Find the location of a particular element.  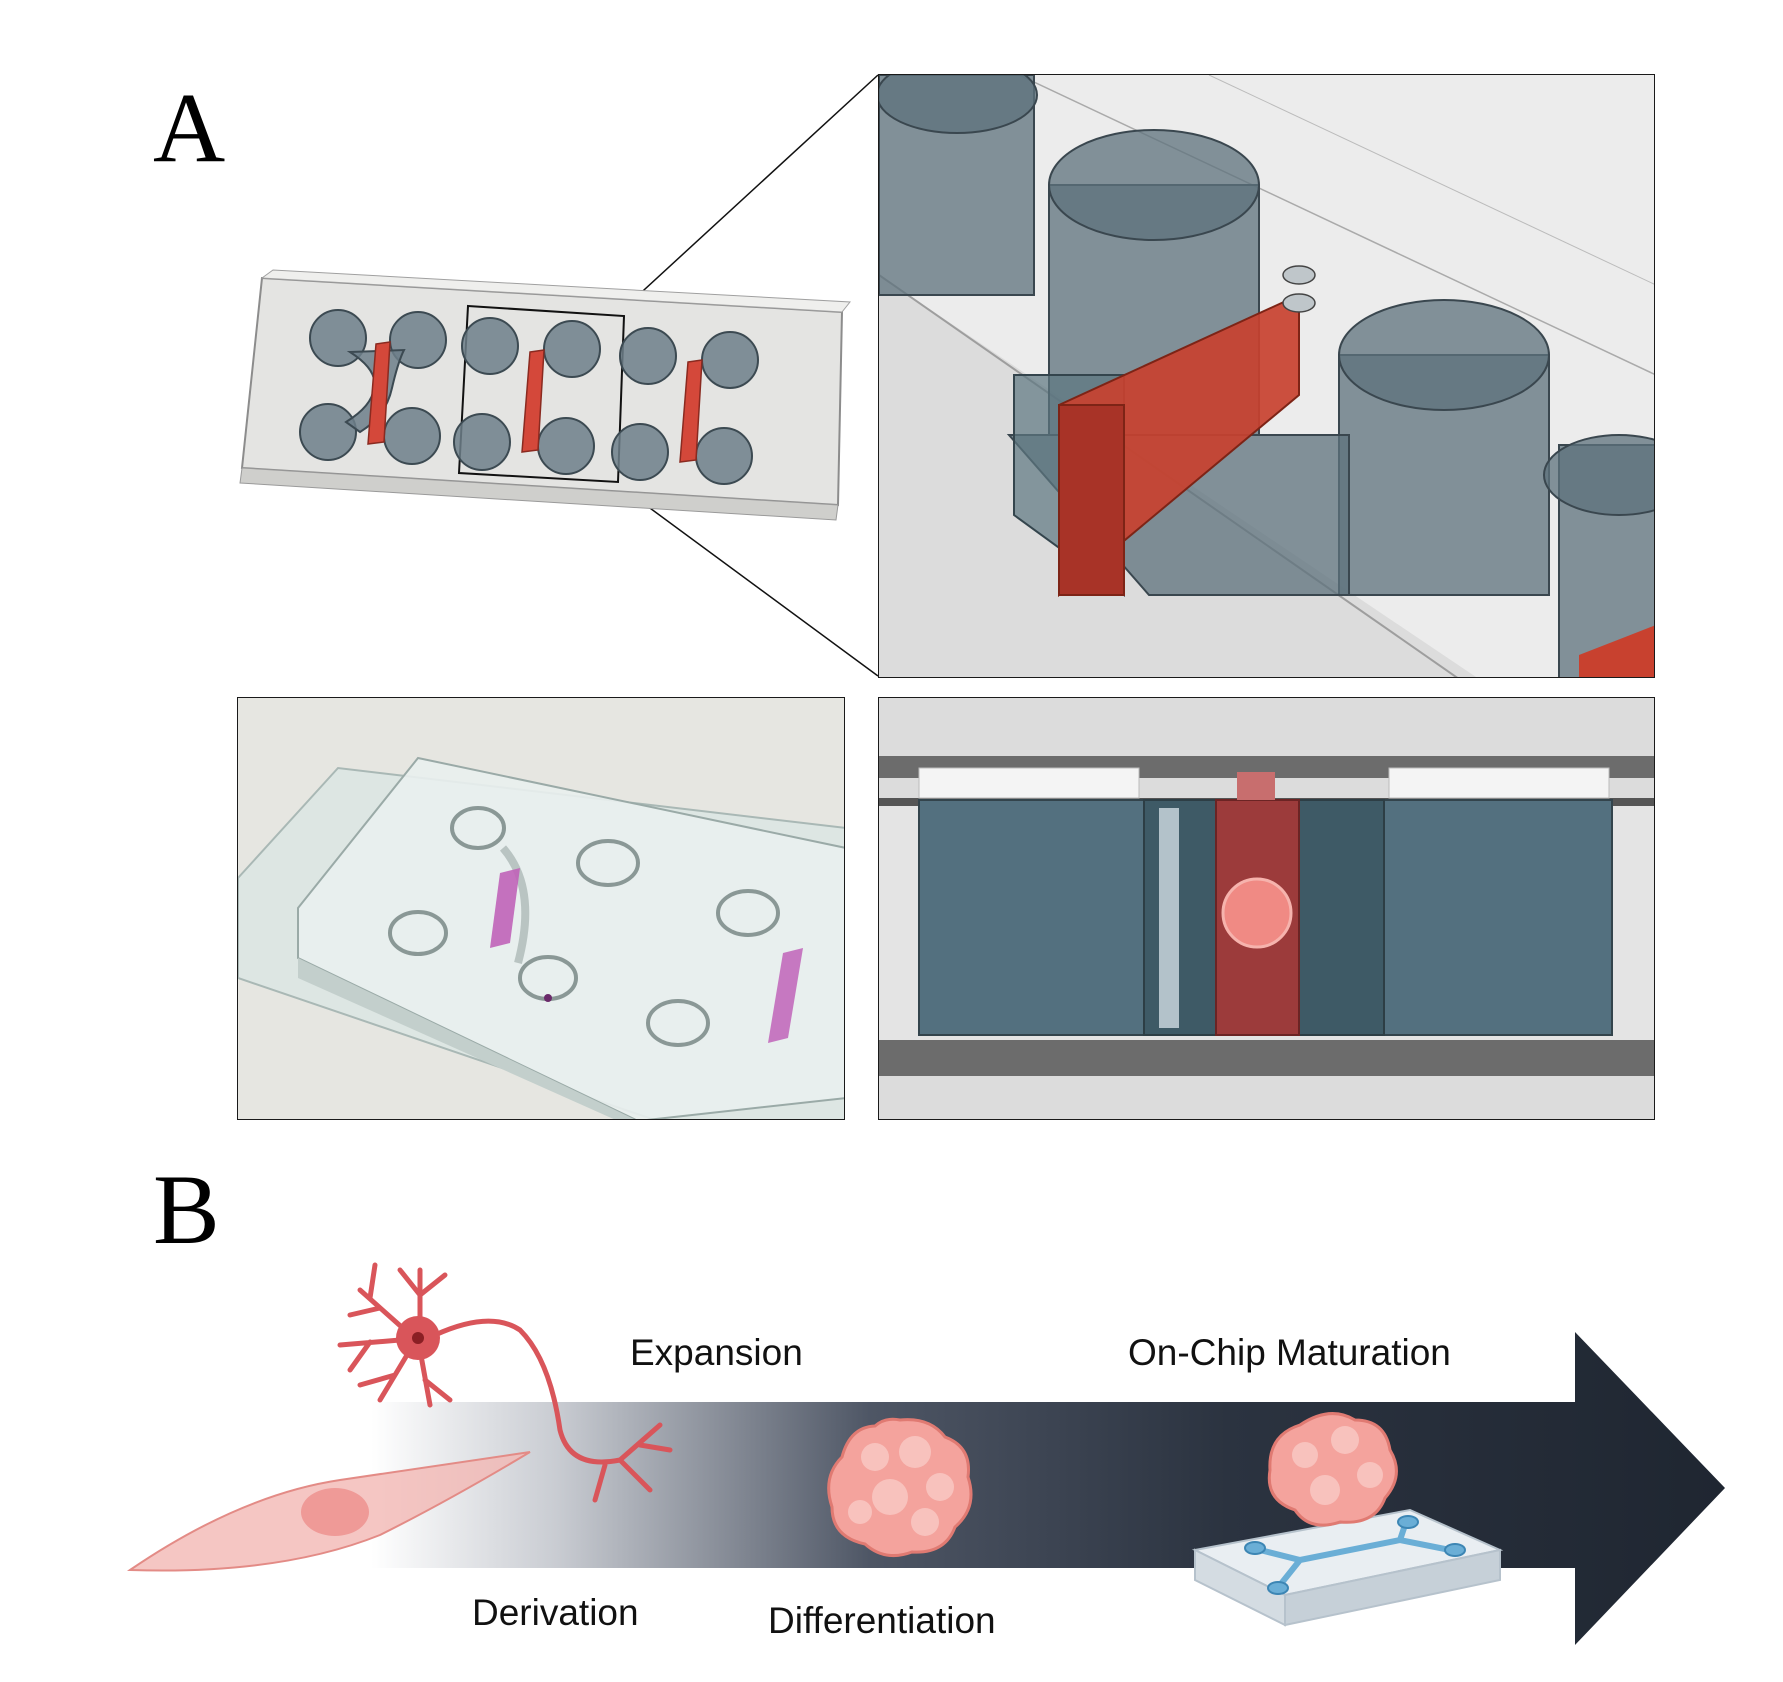

fibroblast-cell-icon is located at coordinates (328, 1511).